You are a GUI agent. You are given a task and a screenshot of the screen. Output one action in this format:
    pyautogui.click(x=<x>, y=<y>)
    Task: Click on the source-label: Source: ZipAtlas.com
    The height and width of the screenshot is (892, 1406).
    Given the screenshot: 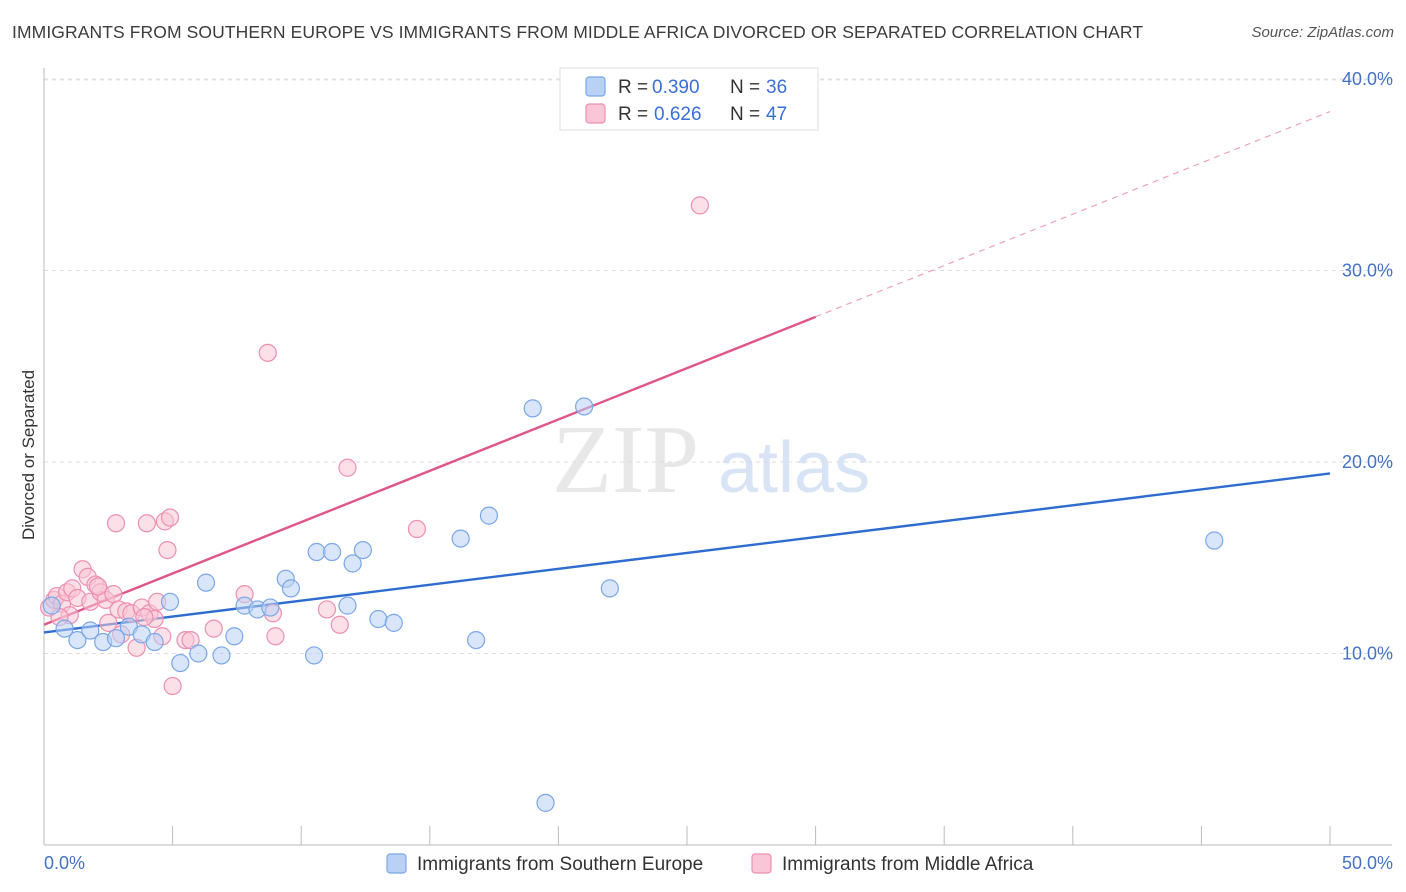 What is the action you would take?
    pyautogui.click(x=1322, y=32)
    